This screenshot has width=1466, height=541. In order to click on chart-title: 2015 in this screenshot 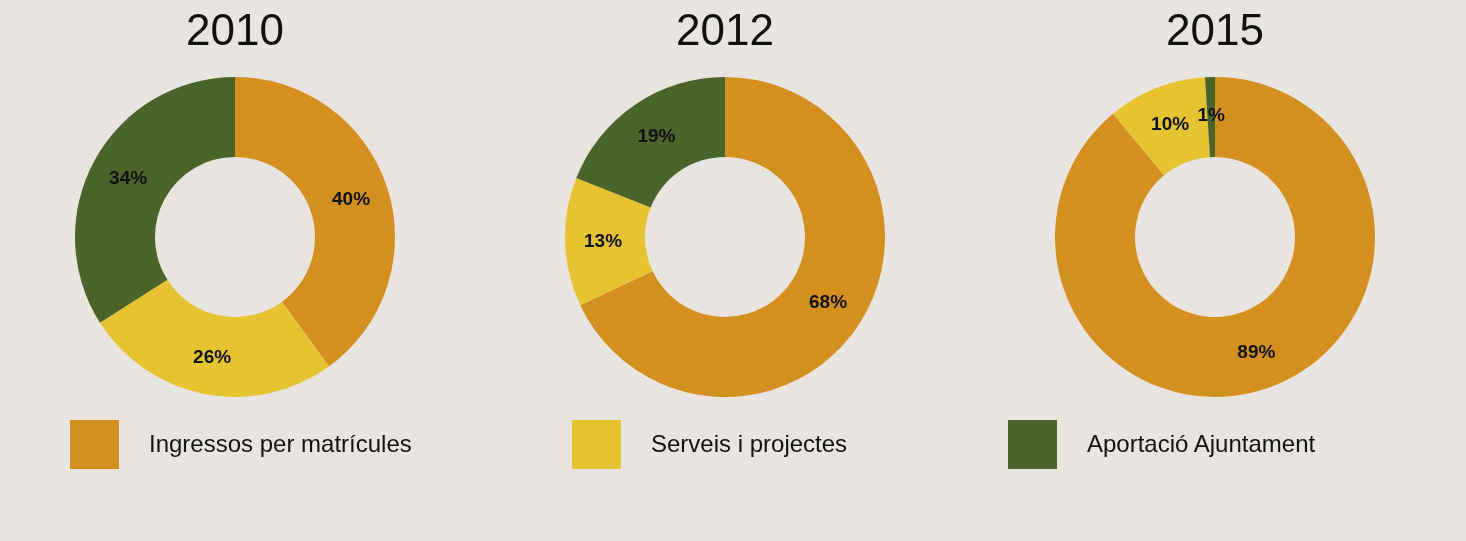, I will do `click(1215, 29)`.